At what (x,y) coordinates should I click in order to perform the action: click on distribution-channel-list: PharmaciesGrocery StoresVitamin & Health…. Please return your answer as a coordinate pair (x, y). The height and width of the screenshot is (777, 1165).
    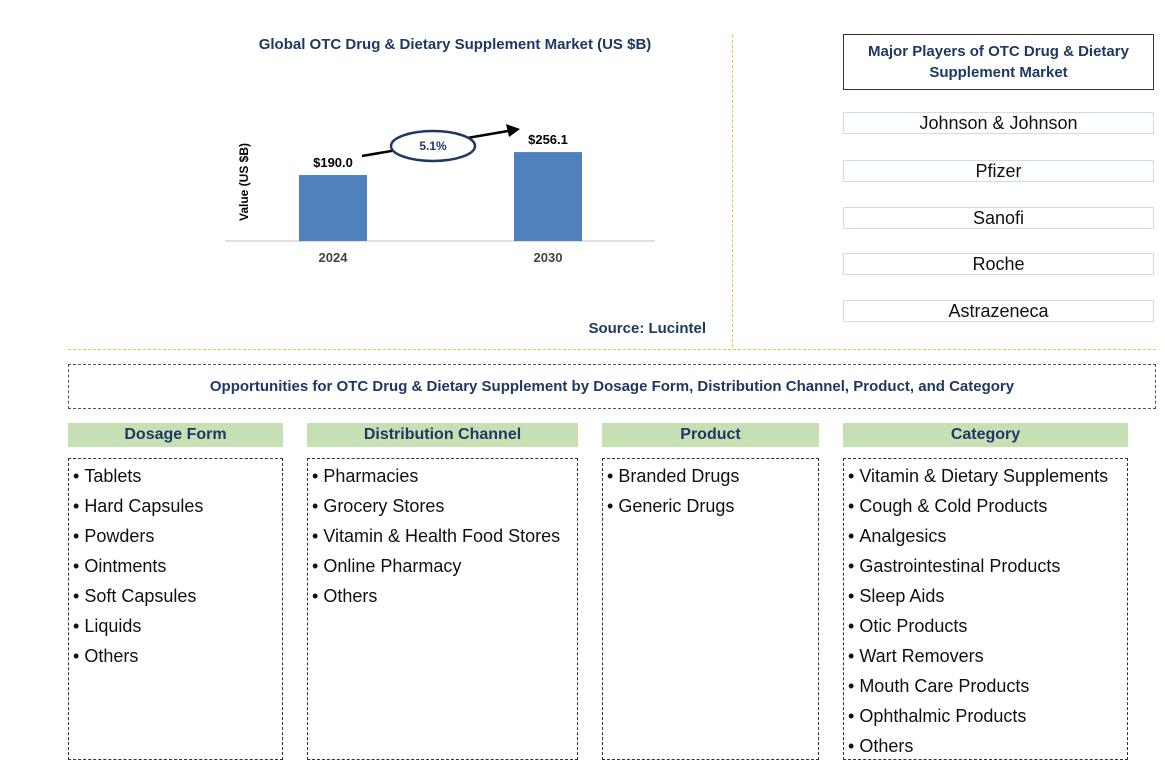
    Looking at the image, I should click on (442, 609).